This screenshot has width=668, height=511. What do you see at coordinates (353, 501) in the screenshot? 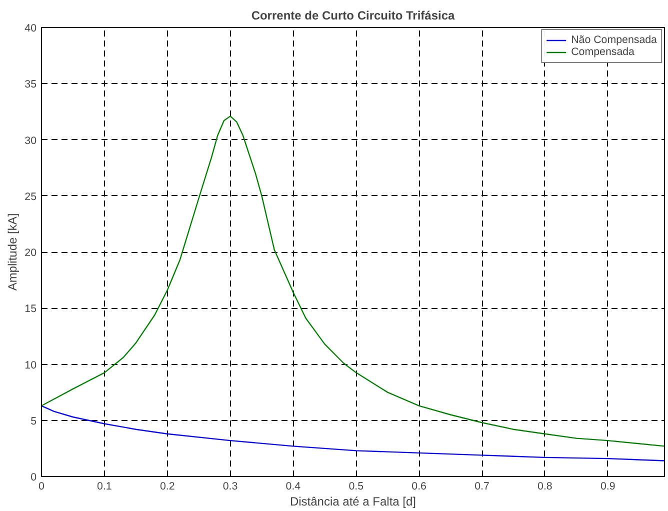
I see `x-axis-title: Distância até a Falta [d]` at bounding box center [353, 501].